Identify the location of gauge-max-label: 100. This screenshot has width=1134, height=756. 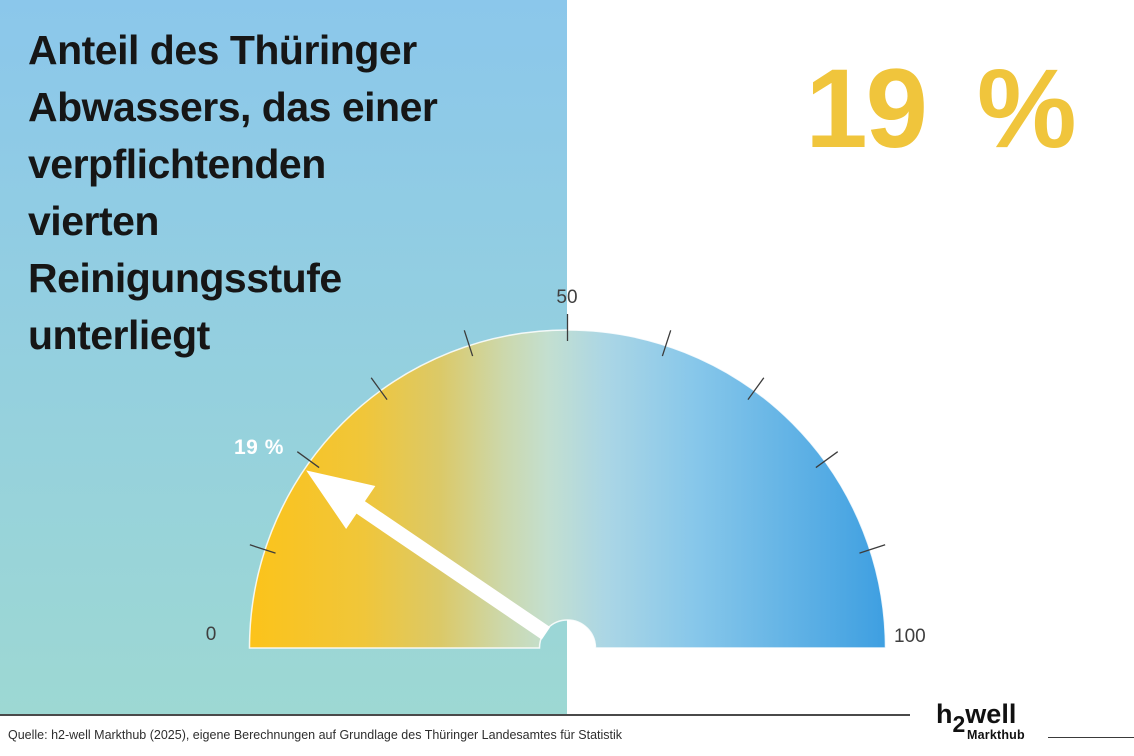
(910, 636).